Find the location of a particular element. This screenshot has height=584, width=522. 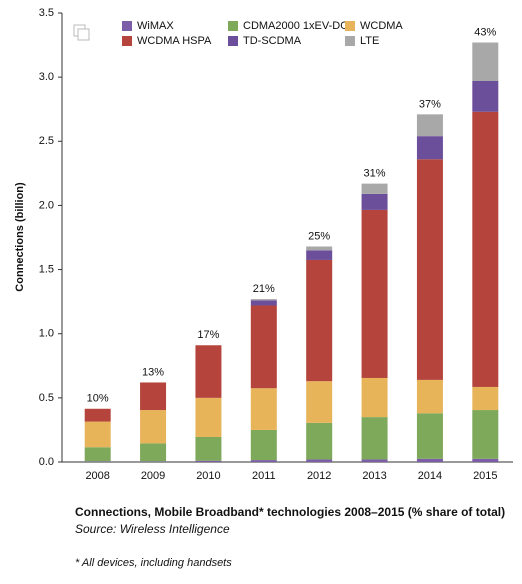

x-tick-label: 2013 is located at coordinates (374, 476).